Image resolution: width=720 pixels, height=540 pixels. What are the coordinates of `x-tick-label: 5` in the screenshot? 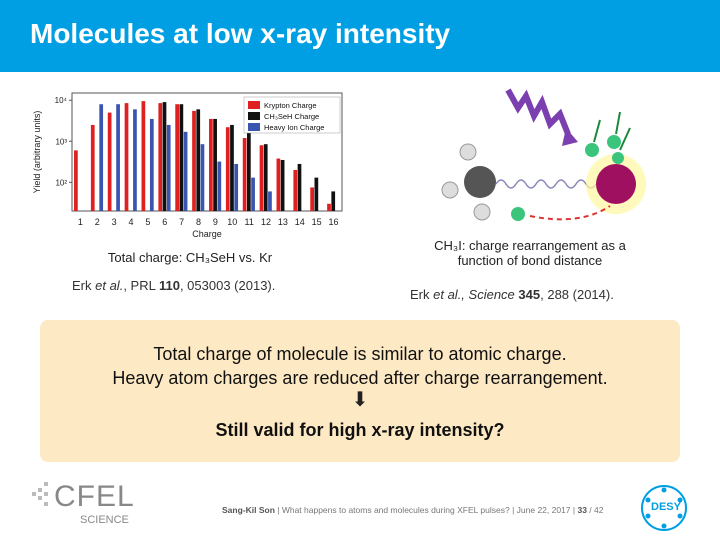 It's located at (147, 222).